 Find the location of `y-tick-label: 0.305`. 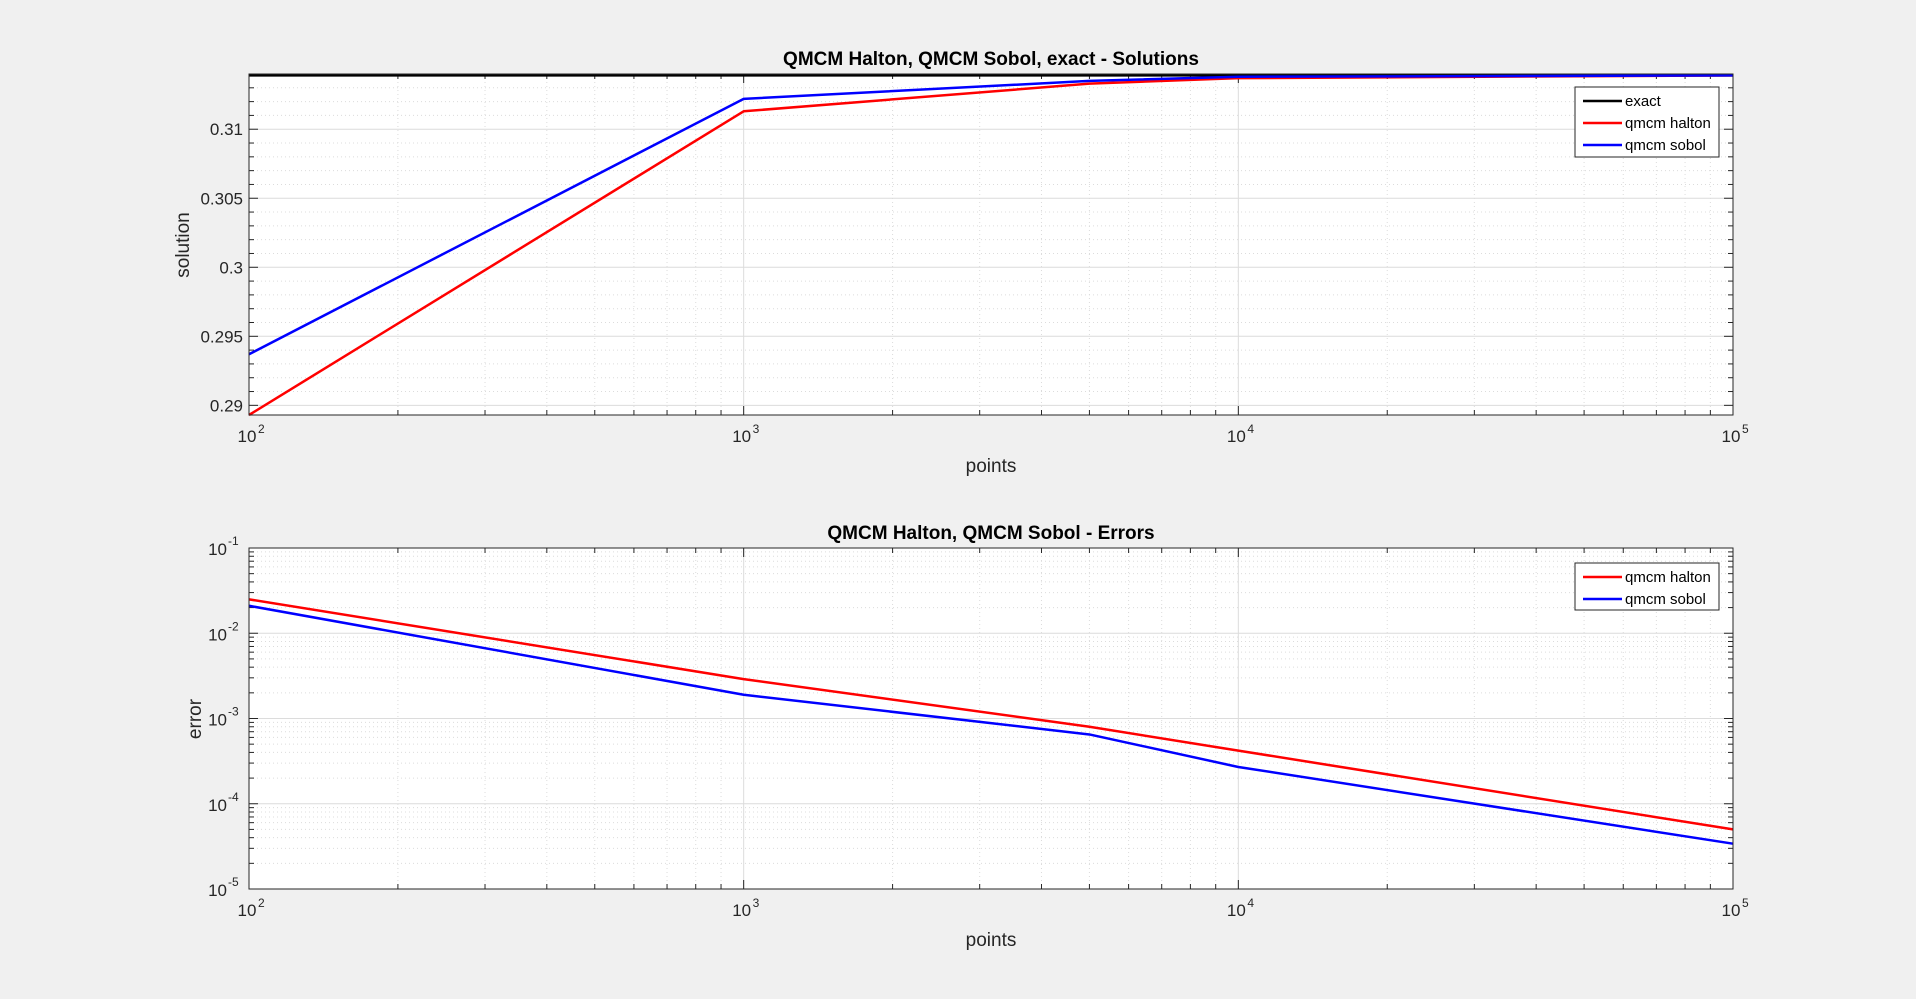

y-tick-label: 0.305 is located at coordinates (221, 198).